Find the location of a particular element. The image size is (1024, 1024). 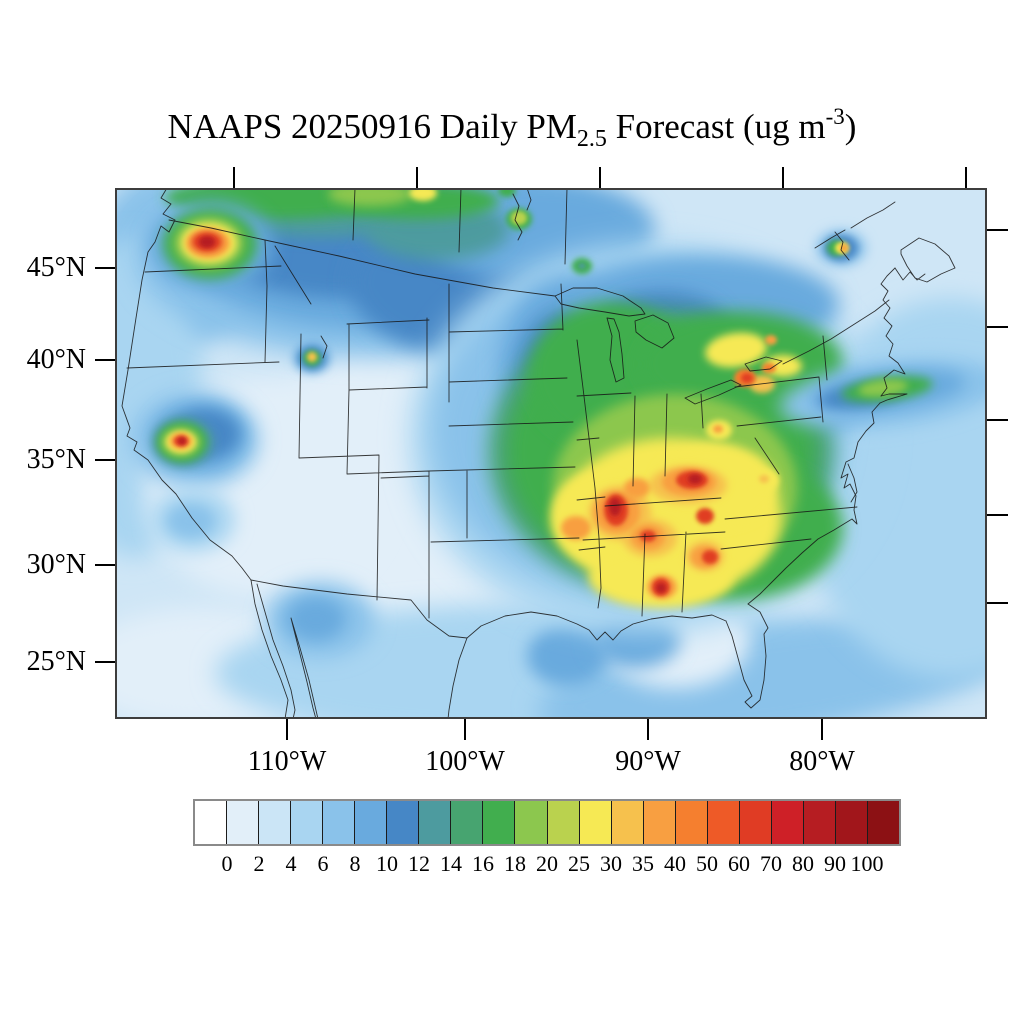

title-text-3: ) is located at coordinates (850, 126).